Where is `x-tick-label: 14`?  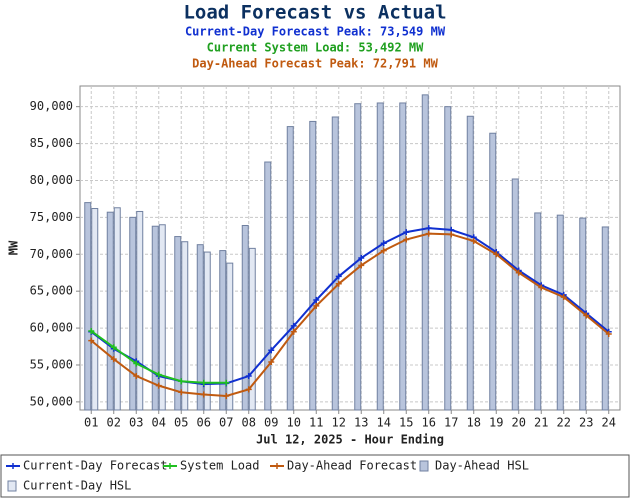
x-tick-label: 14 is located at coordinates (384, 423).